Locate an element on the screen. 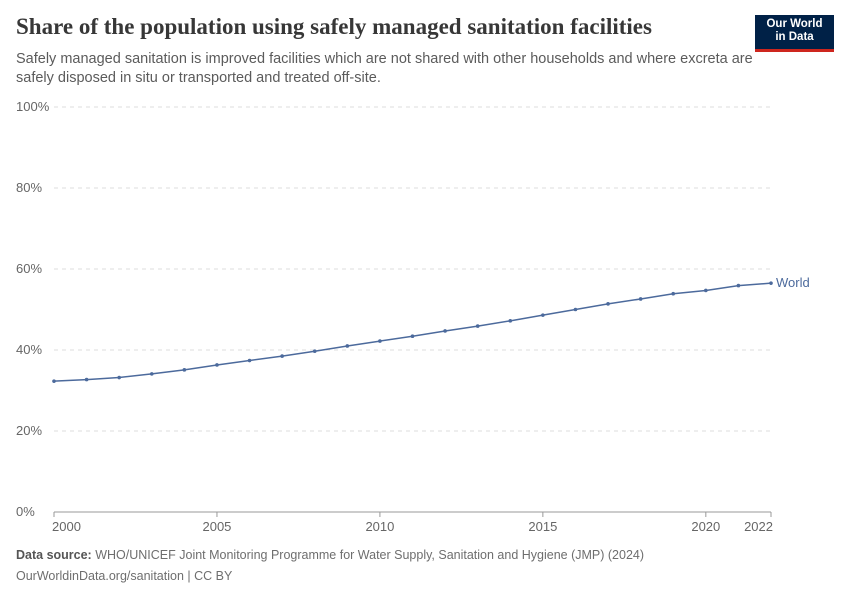 Image resolution: width=850 pixels, height=600 pixels. x-tick-label: 2020 is located at coordinates (705, 526).